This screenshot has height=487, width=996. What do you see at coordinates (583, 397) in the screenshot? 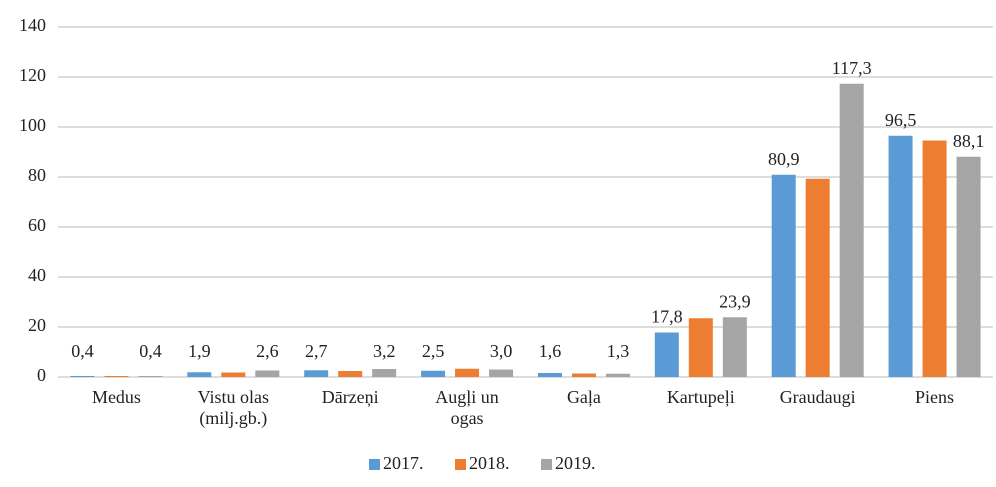
I see `x-tick-label: Gaļa` at bounding box center [583, 397].